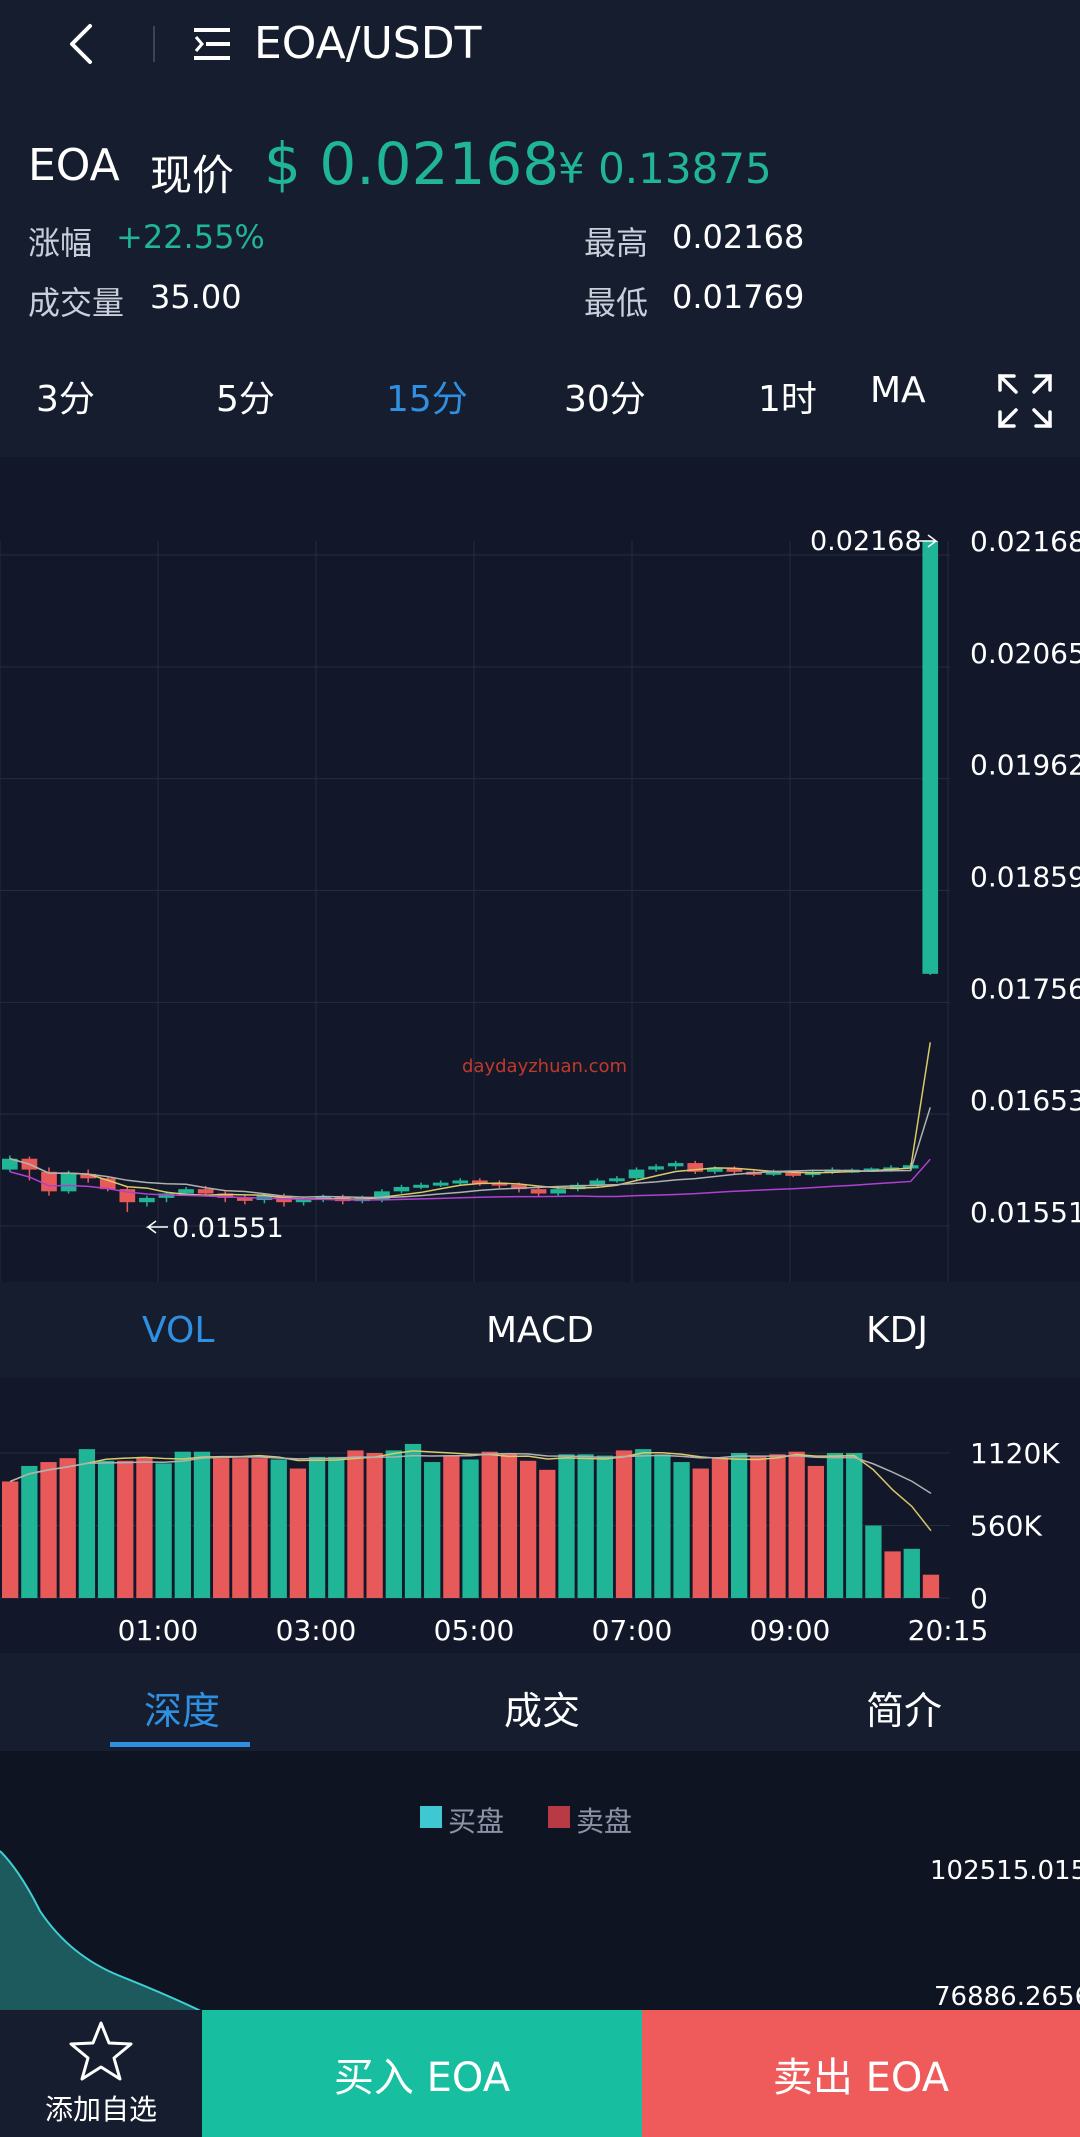 Image resolution: width=1080 pixels, height=2137 pixels. What do you see at coordinates (316, 1630) in the screenshot?
I see `time-tick-label: 03:00` at bounding box center [316, 1630].